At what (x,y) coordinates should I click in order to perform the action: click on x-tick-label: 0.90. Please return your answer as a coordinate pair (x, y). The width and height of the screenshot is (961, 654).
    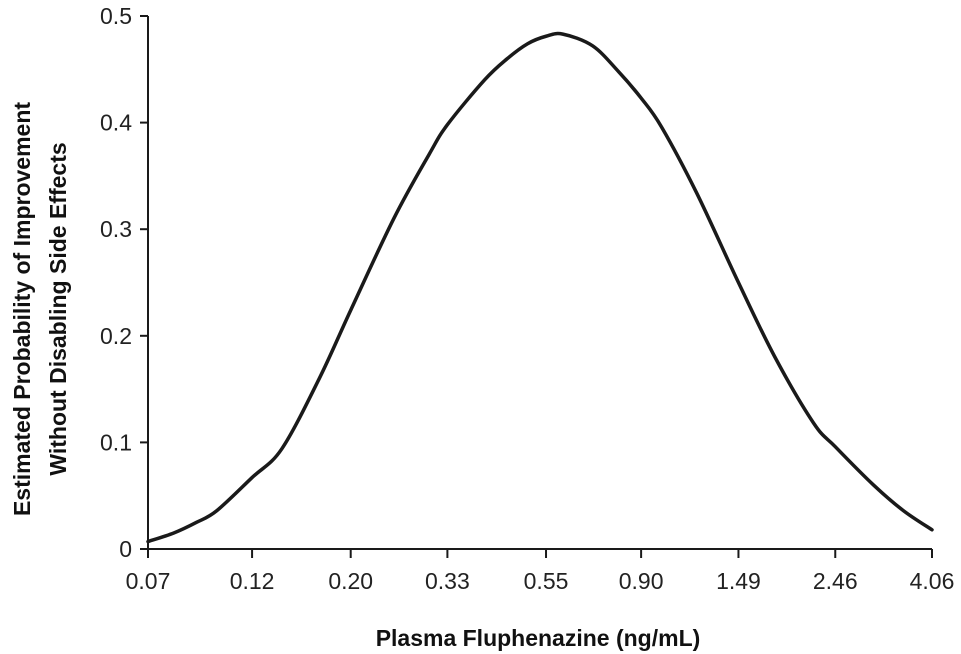
    Looking at the image, I should click on (641, 581).